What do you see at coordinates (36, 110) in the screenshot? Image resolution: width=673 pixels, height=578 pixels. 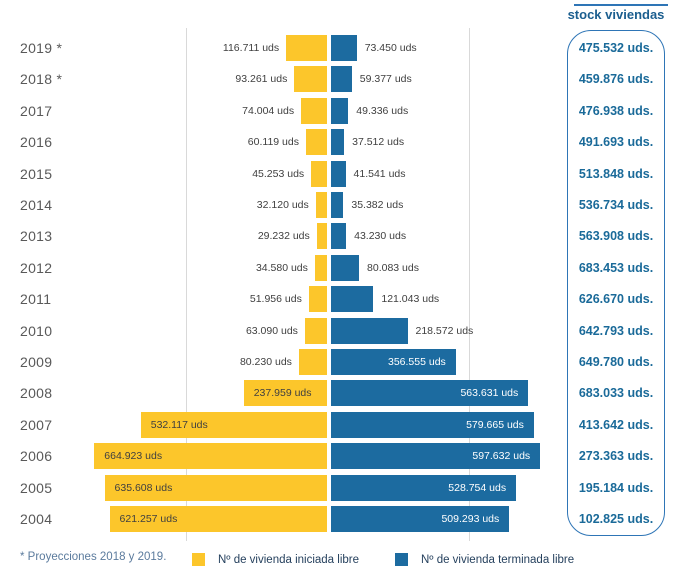 I see `year-label: 2017` at bounding box center [36, 110].